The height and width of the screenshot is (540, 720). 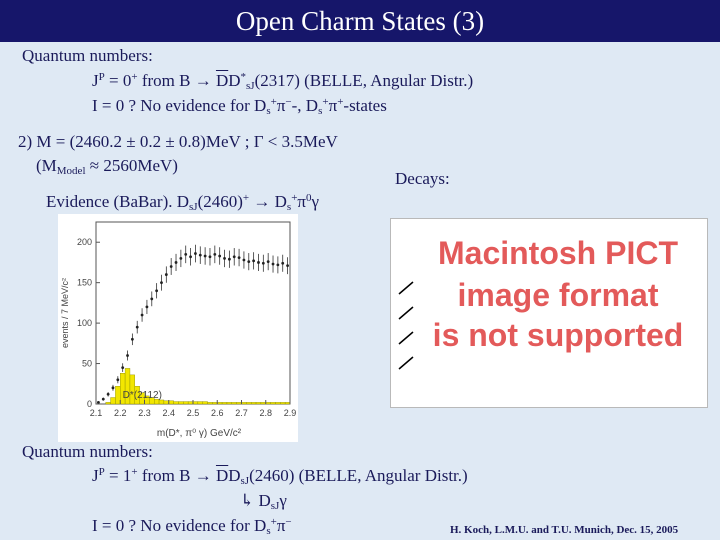 I want to click on evidence-sub: sJ, so click(x=193, y=207).